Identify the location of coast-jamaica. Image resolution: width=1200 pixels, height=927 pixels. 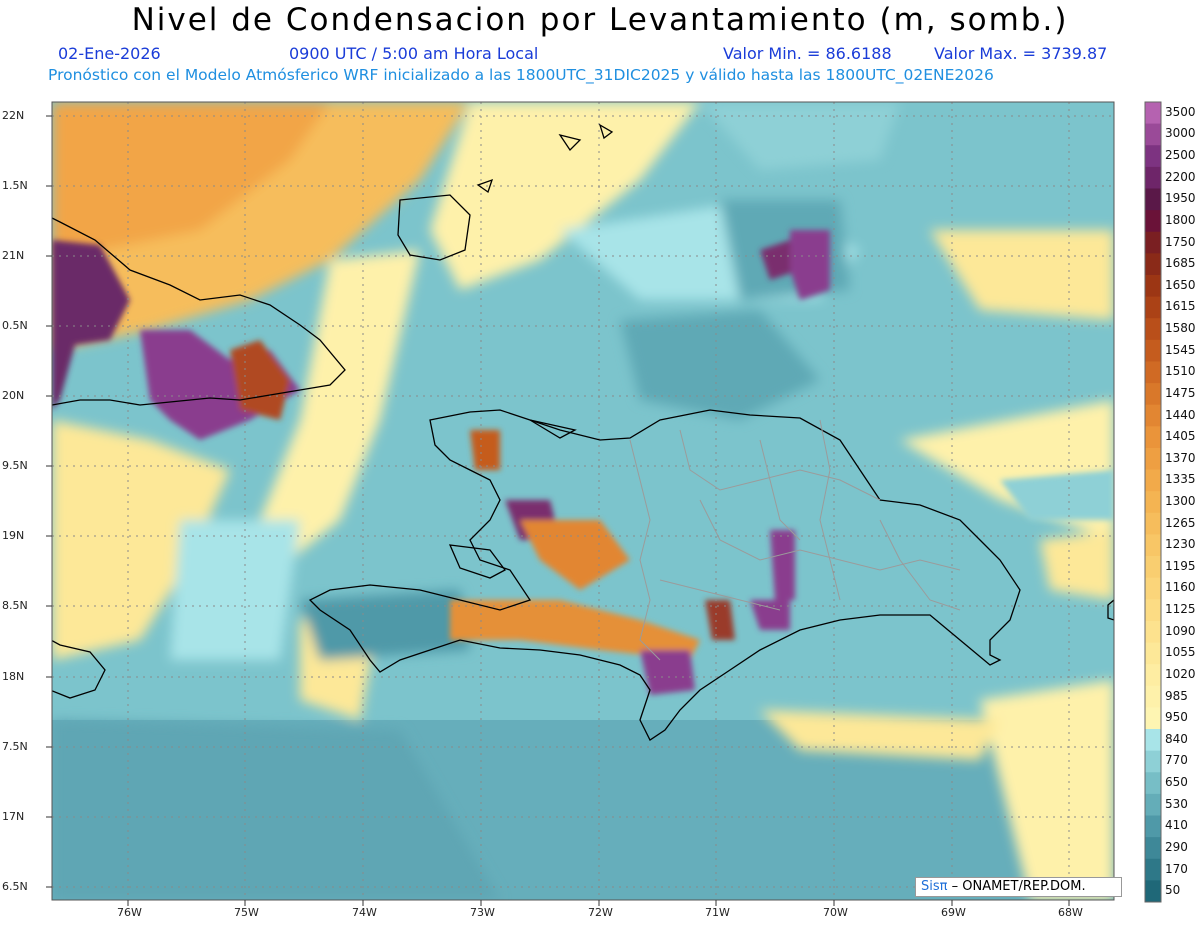
(79, 669).